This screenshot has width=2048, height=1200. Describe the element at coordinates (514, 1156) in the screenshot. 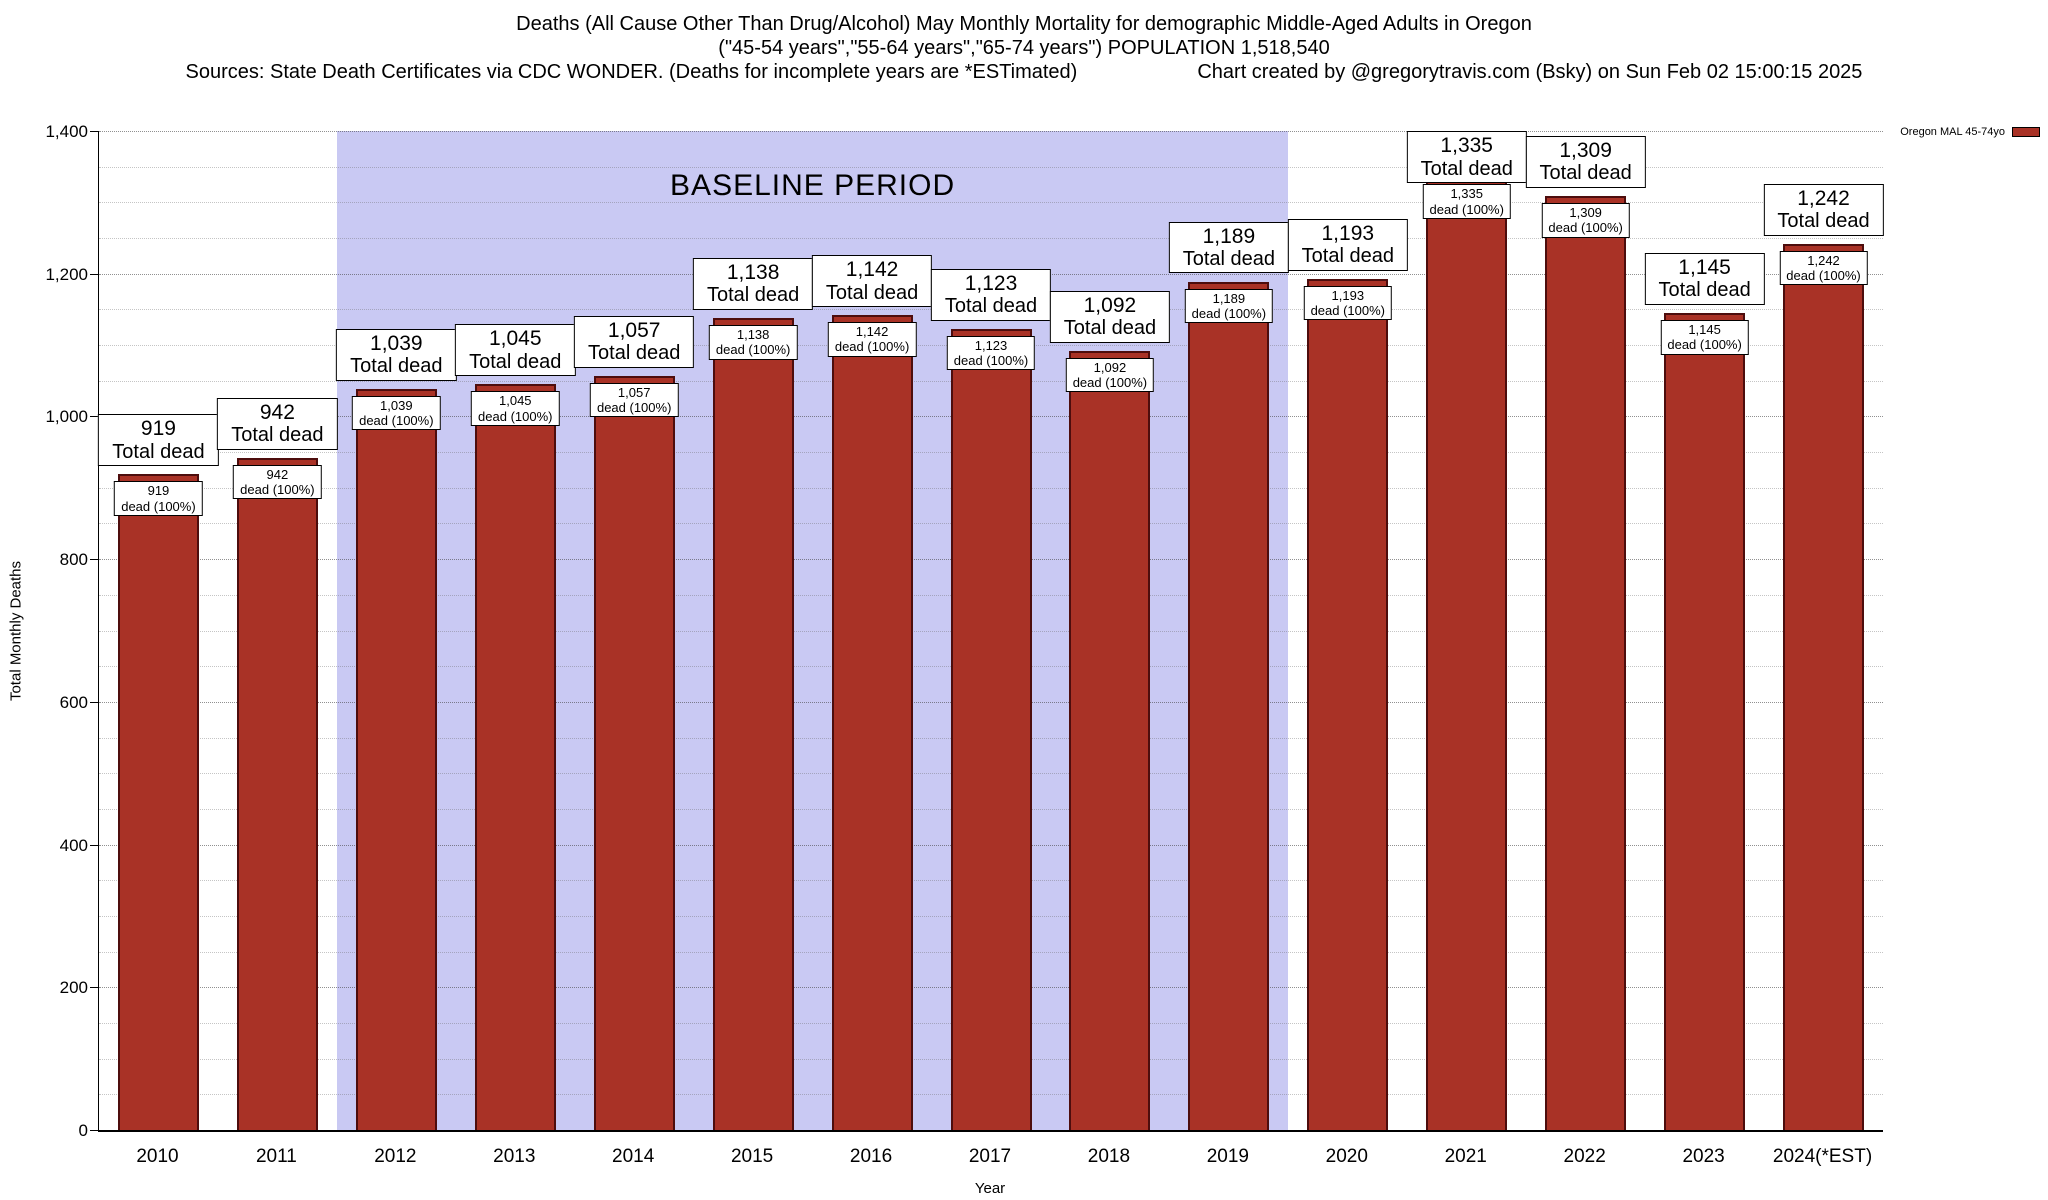

I see `x-tick-label: 2013` at that location.